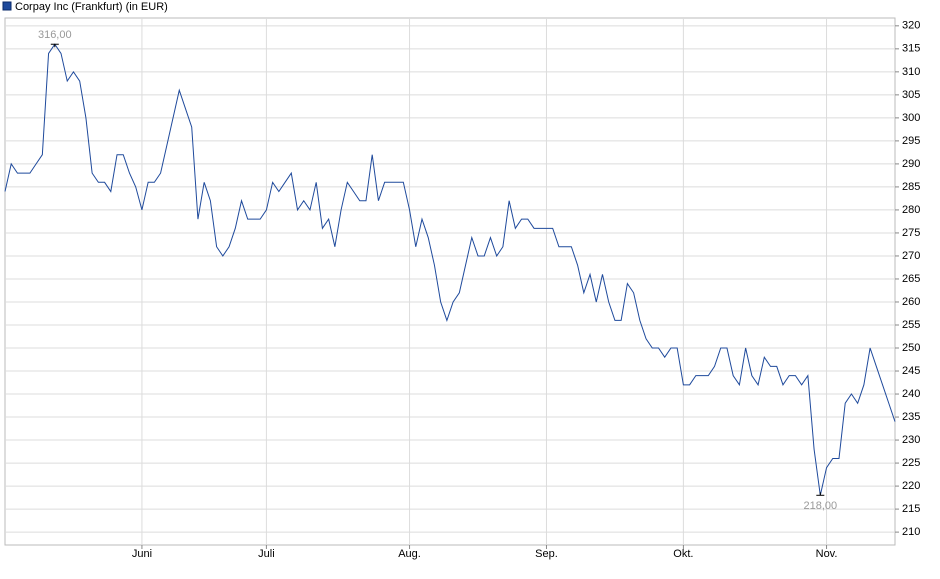 The width and height of the screenshot is (940, 579). Describe the element at coordinates (911, 233) in the screenshot. I see `y-tick-label: 275` at that location.